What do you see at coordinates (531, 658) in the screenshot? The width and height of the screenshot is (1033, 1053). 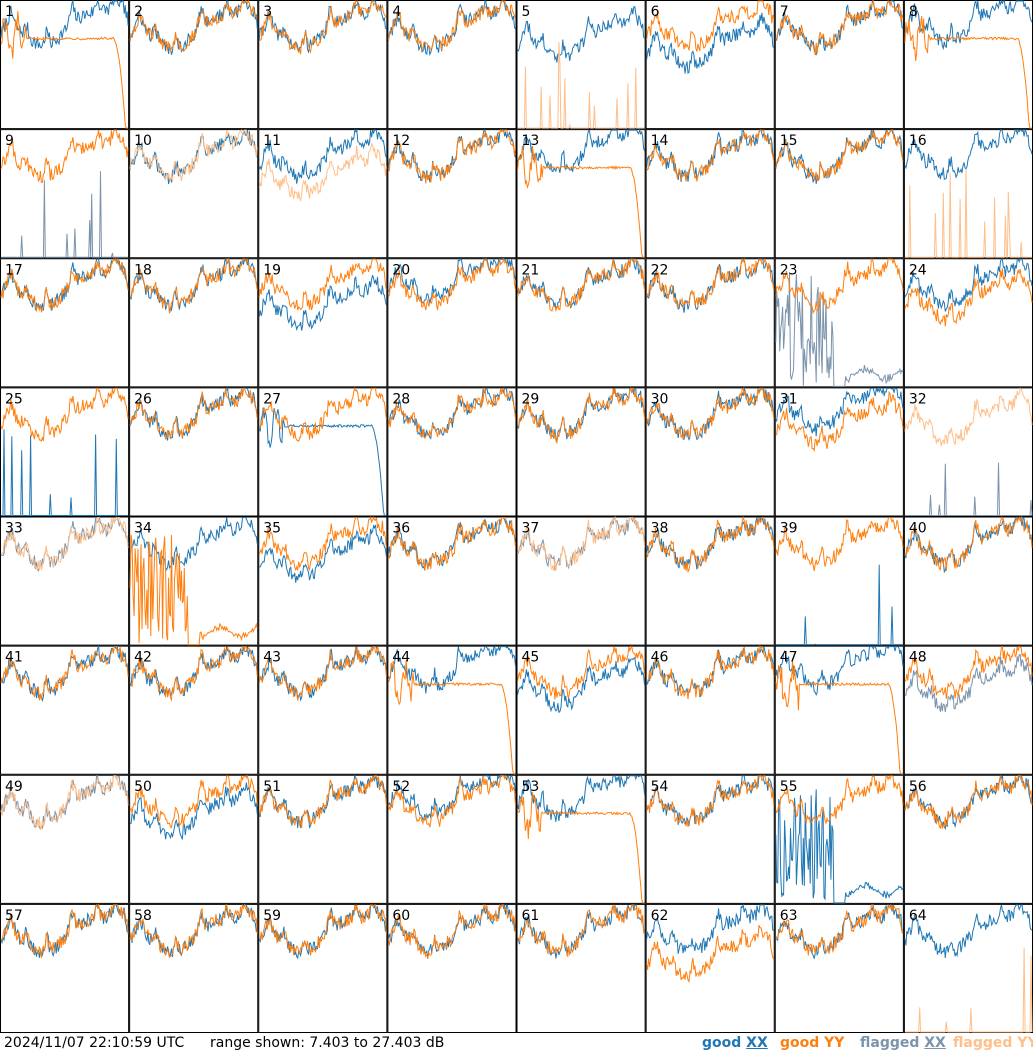 I see `panel-label: 45` at bounding box center [531, 658].